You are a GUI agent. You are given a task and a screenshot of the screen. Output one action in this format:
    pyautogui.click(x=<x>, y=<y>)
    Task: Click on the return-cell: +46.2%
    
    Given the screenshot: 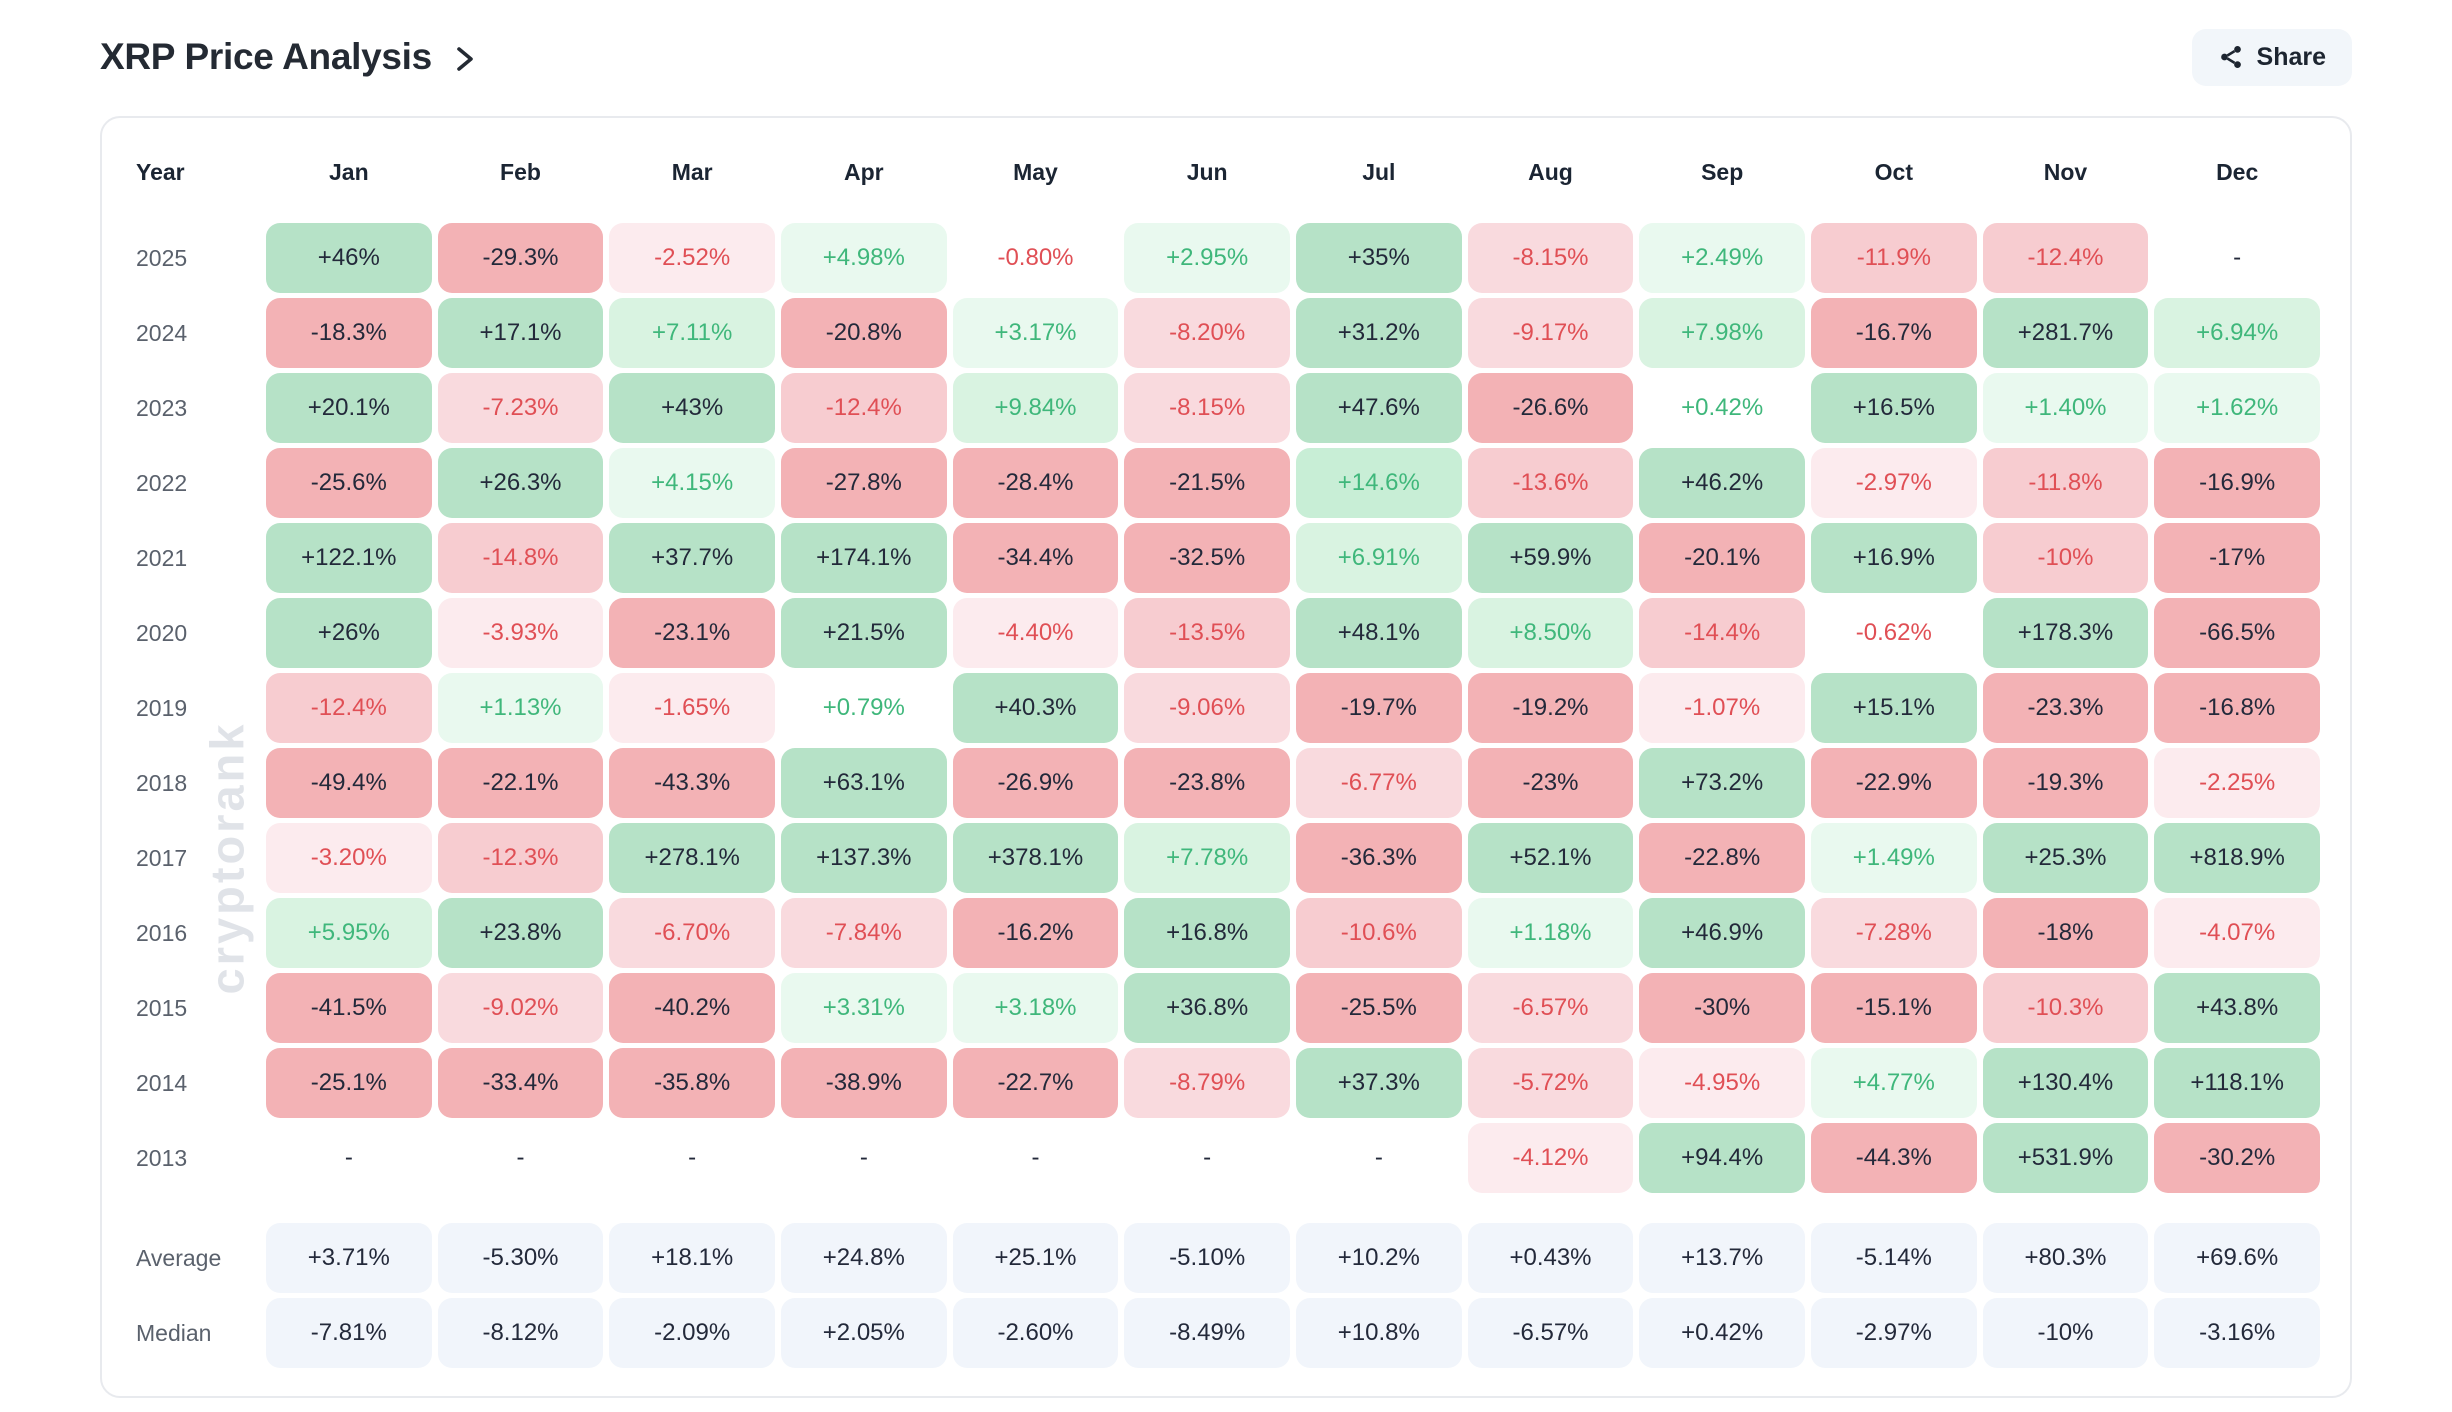 What is the action you would take?
    pyautogui.click(x=1722, y=483)
    